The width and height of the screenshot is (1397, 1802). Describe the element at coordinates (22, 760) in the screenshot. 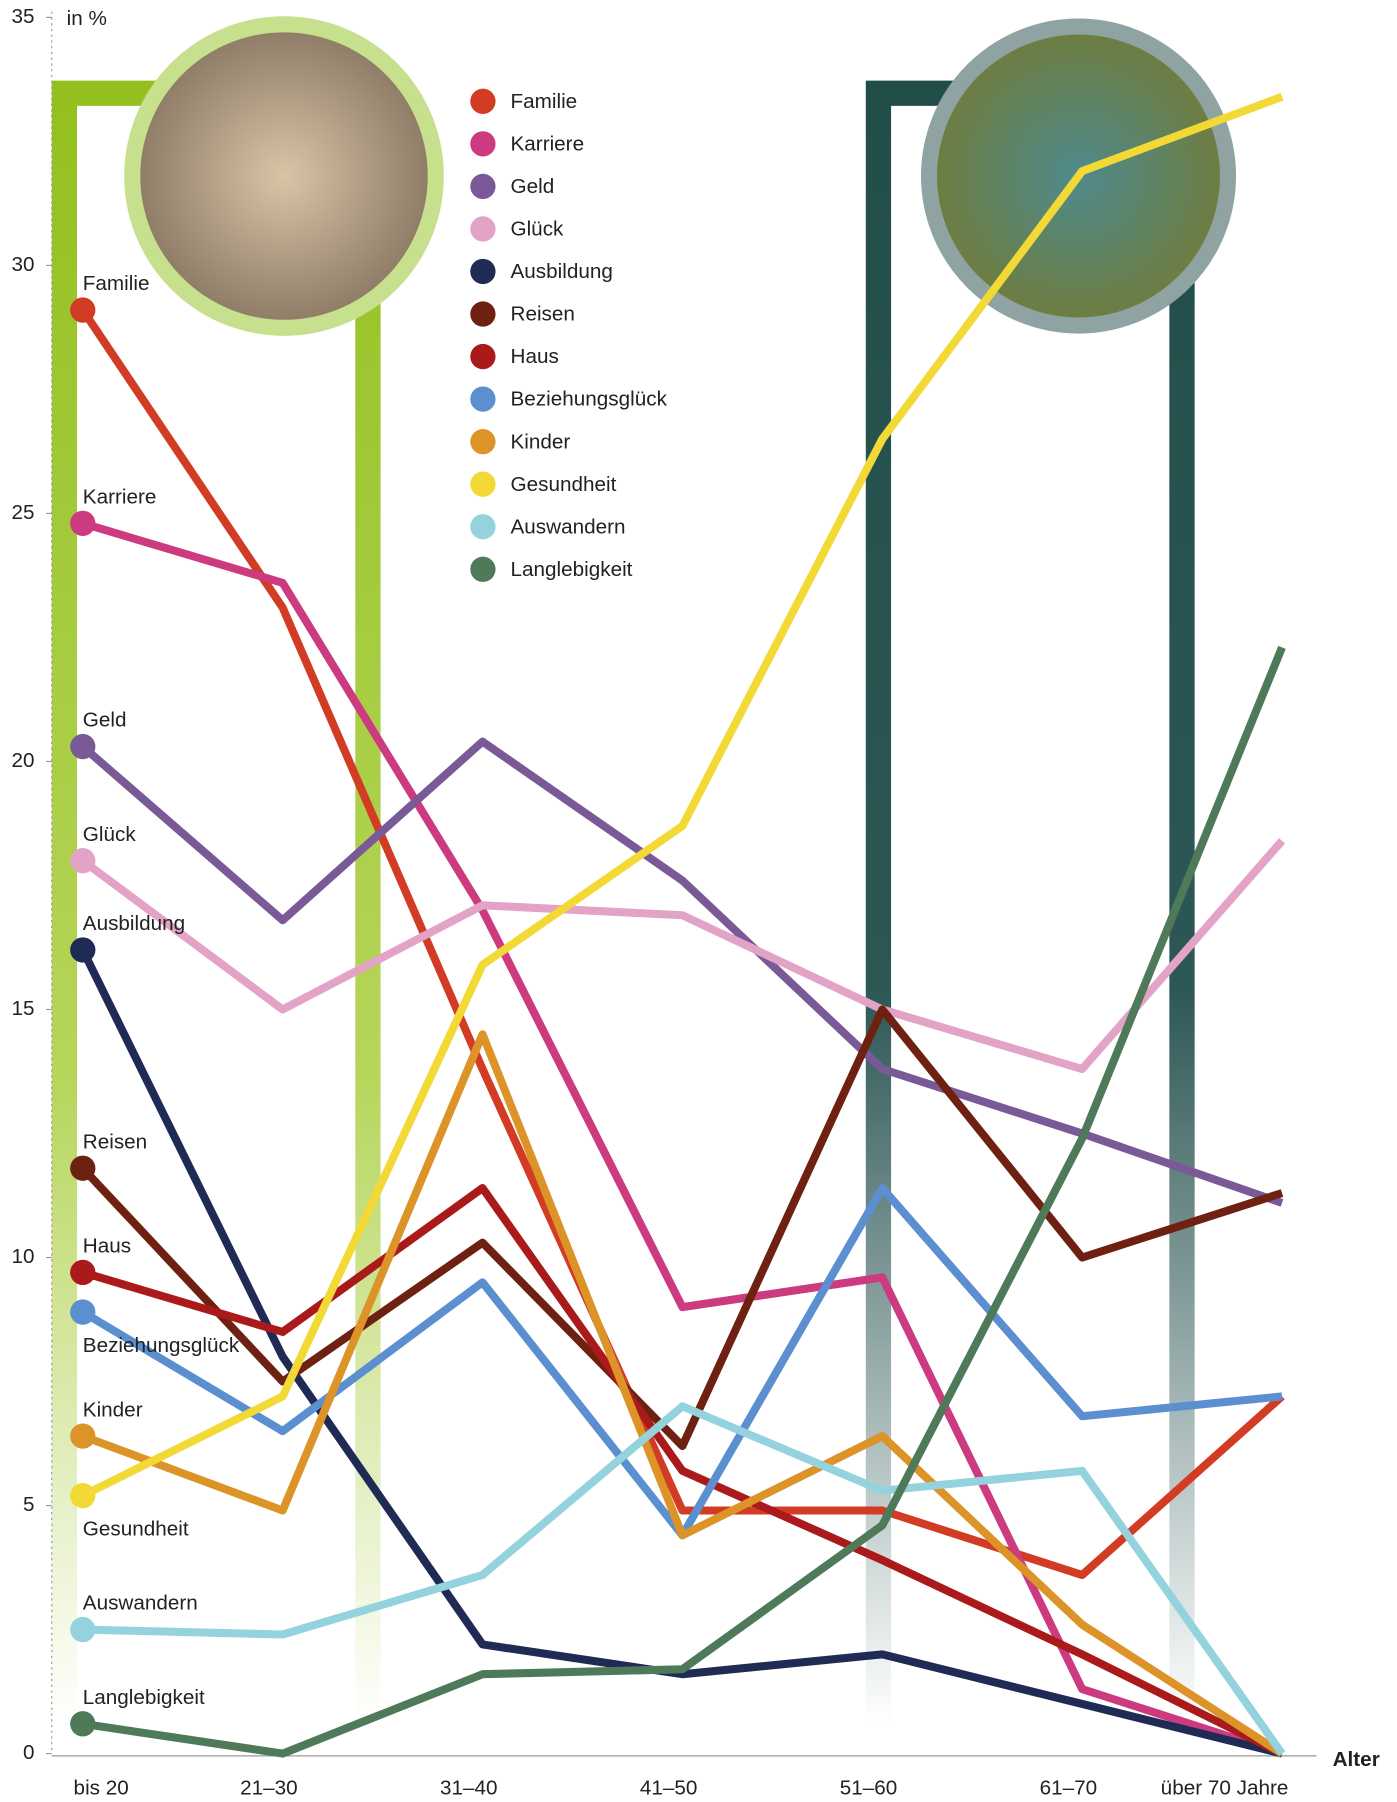

I see `y-tick-label: 20` at that location.